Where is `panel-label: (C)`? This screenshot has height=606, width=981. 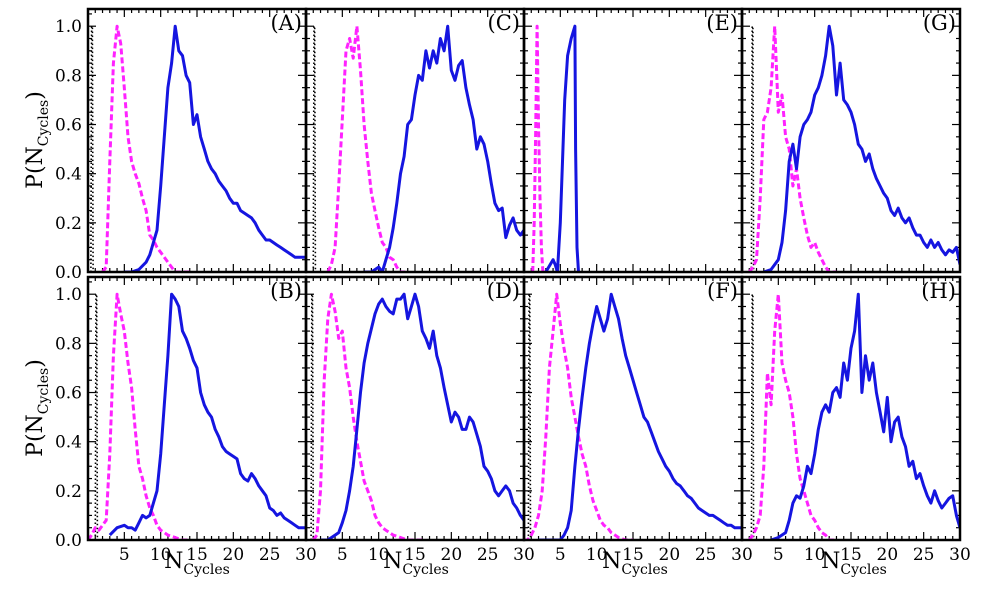 panel-label: (C) is located at coordinates (504, 23).